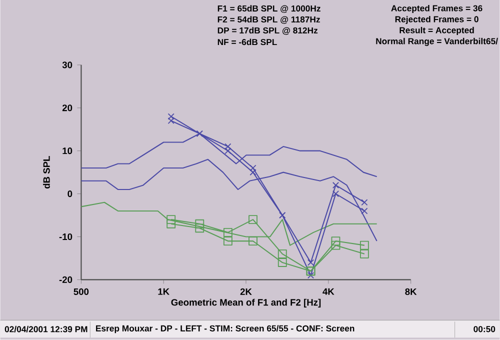  What do you see at coordinates (46, 172) in the screenshot?
I see `y-axis-title: dB SPL` at bounding box center [46, 172].